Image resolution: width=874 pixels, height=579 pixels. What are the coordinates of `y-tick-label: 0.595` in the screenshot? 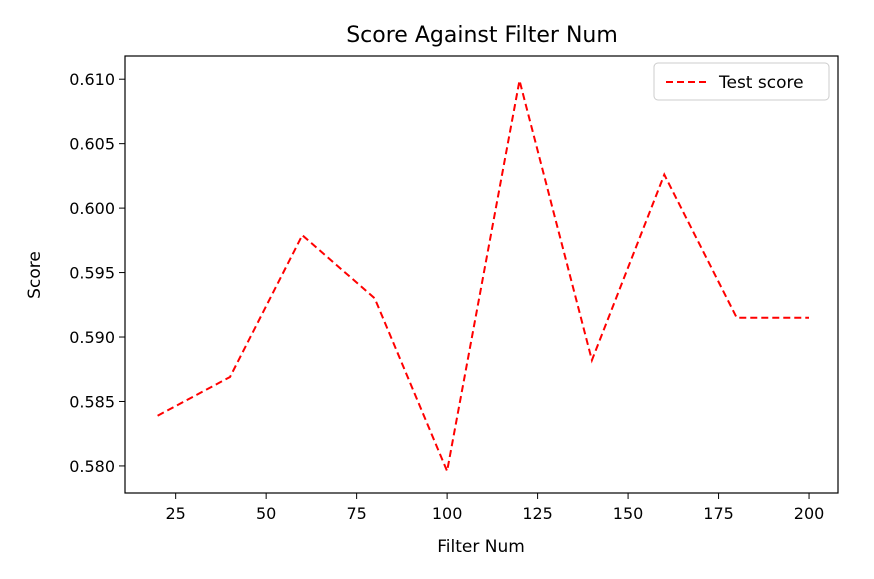 It's located at (92, 273).